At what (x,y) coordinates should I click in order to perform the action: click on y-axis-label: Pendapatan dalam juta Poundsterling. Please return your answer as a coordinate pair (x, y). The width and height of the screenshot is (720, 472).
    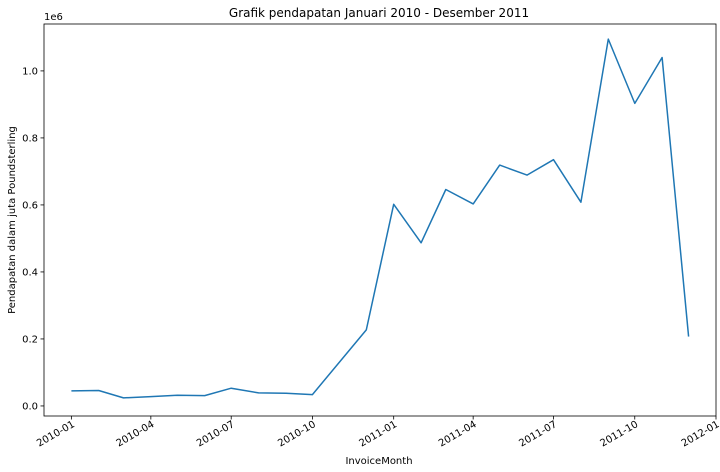
    Looking at the image, I should click on (12, 220).